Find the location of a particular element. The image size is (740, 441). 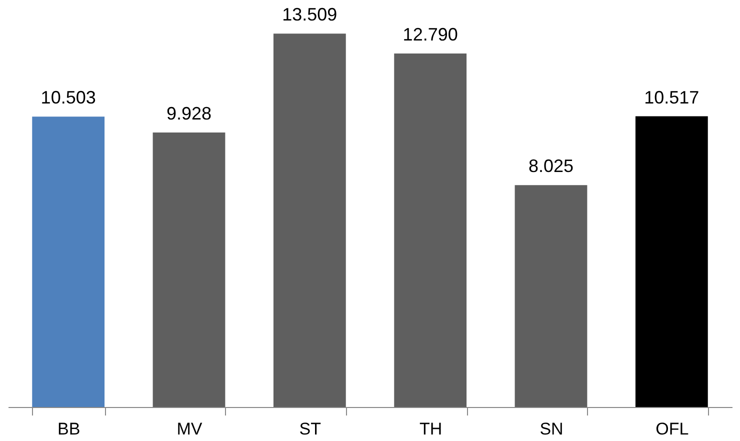

data-label: 10.517 is located at coordinates (672, 97).